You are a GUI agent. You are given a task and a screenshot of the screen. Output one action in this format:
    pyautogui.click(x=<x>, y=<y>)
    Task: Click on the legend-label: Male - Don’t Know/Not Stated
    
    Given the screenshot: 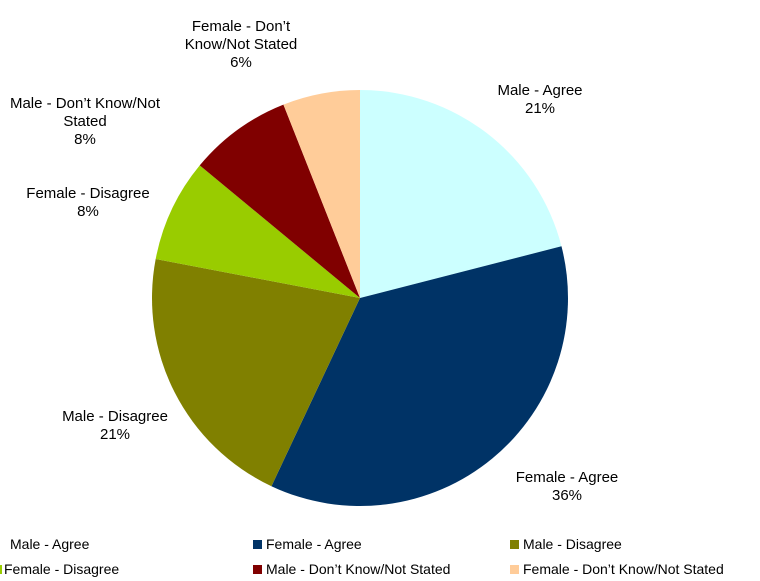 What is the action you would take?
    pyautogui.click(x=358, y=569)
    